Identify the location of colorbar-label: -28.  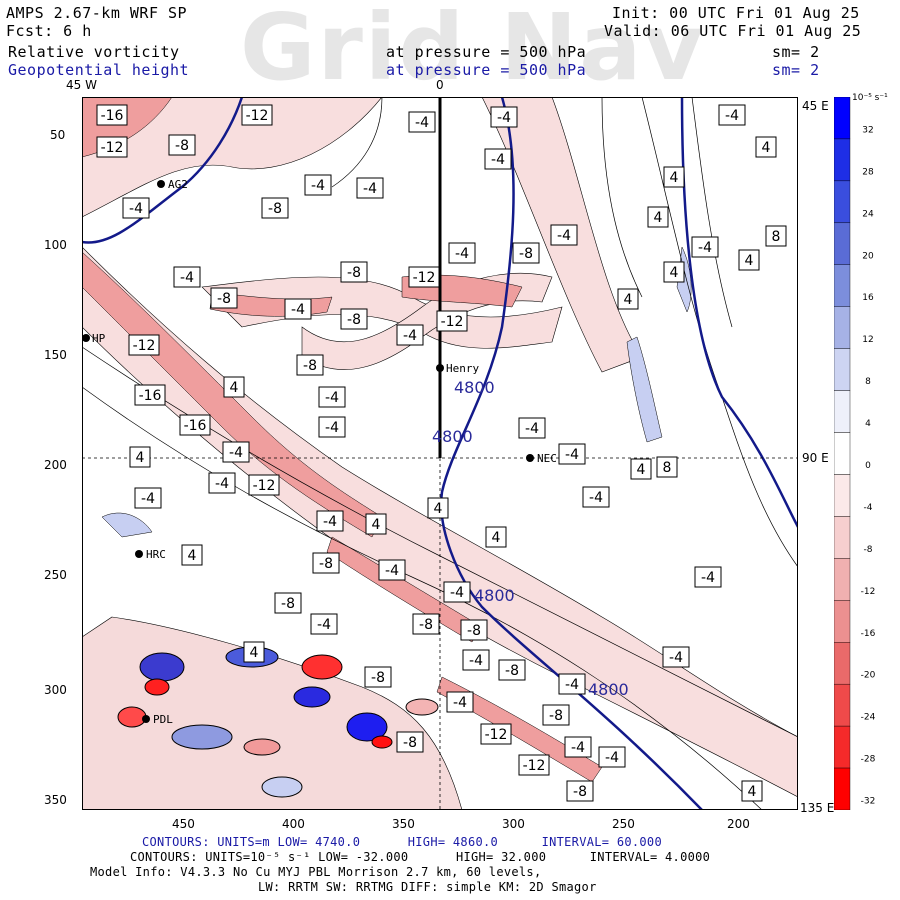
(868, 760).